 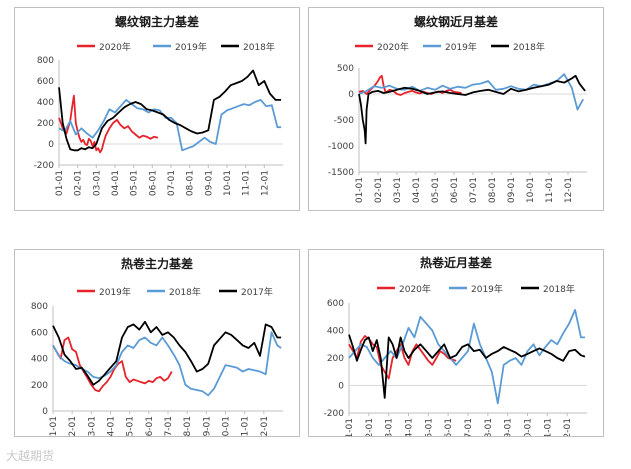 I want to click on y-tick-label-0: 0, so click(x=45, y=412).